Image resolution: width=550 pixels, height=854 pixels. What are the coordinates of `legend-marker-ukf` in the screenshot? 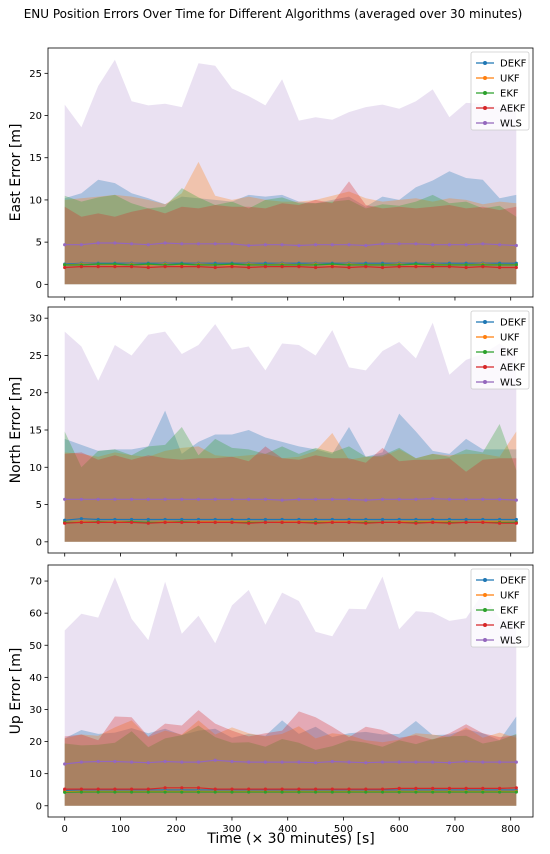 It's located at (485, 78).